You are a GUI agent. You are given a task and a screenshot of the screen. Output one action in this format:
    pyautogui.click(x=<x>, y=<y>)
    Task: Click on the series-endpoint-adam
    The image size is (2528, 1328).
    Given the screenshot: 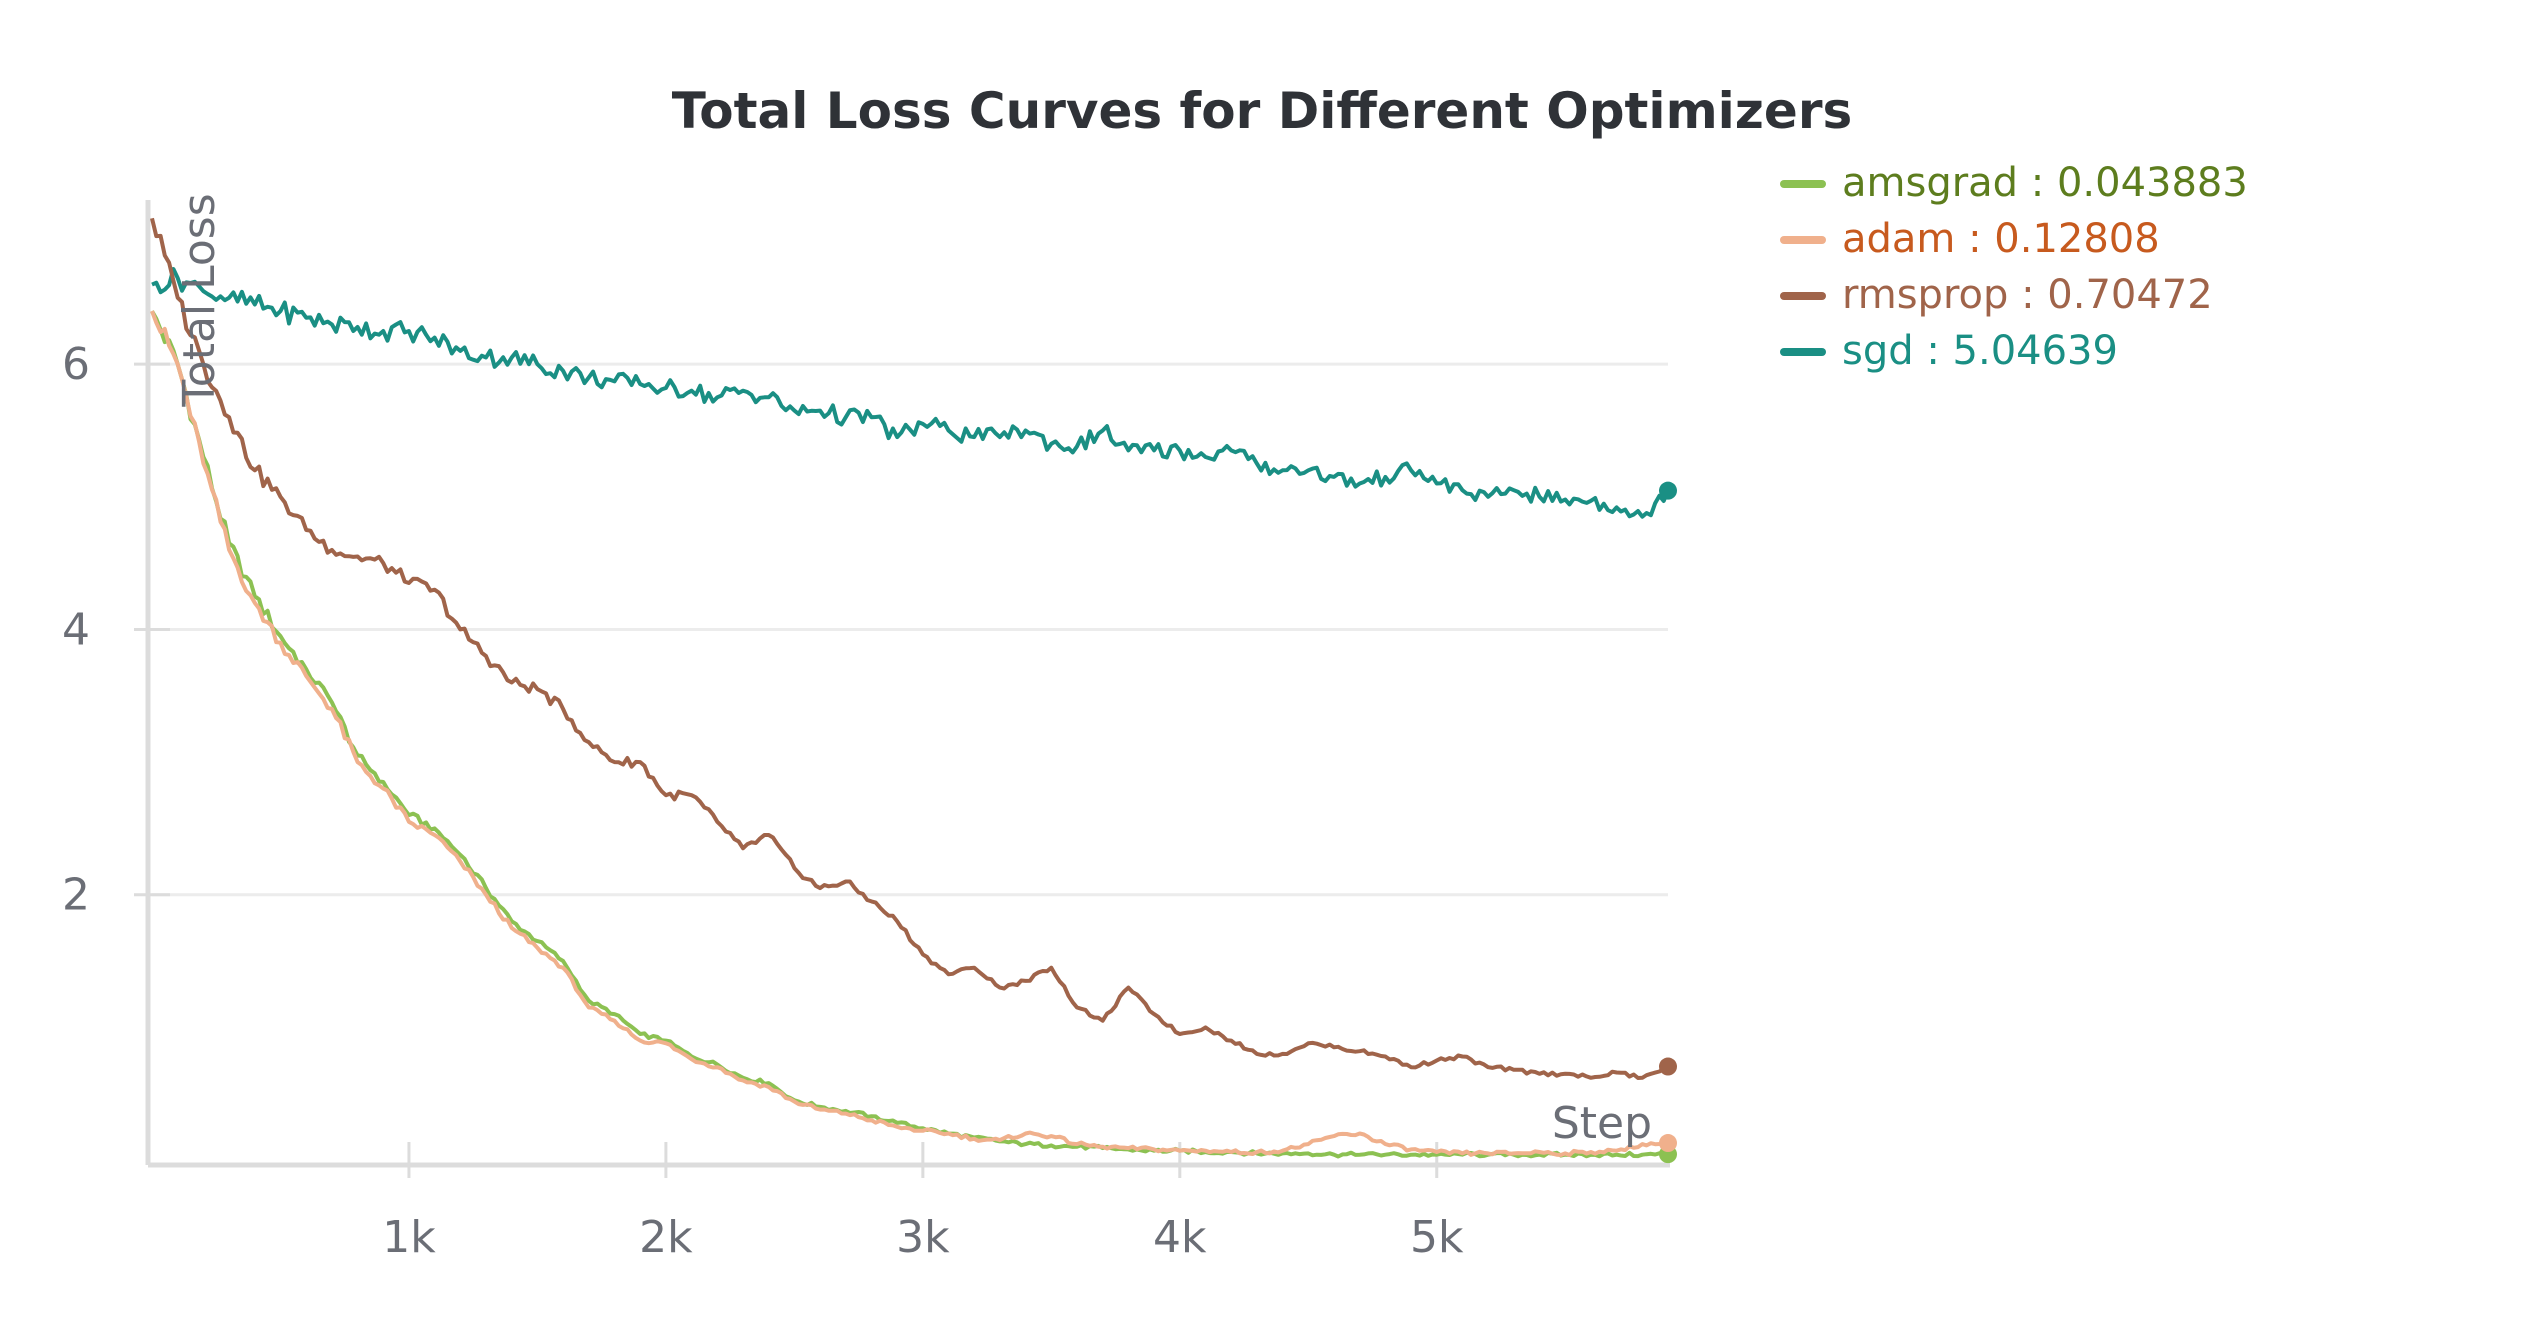 What is the action you would take?
    pyautogui.click(x=1668, y=1143)
    